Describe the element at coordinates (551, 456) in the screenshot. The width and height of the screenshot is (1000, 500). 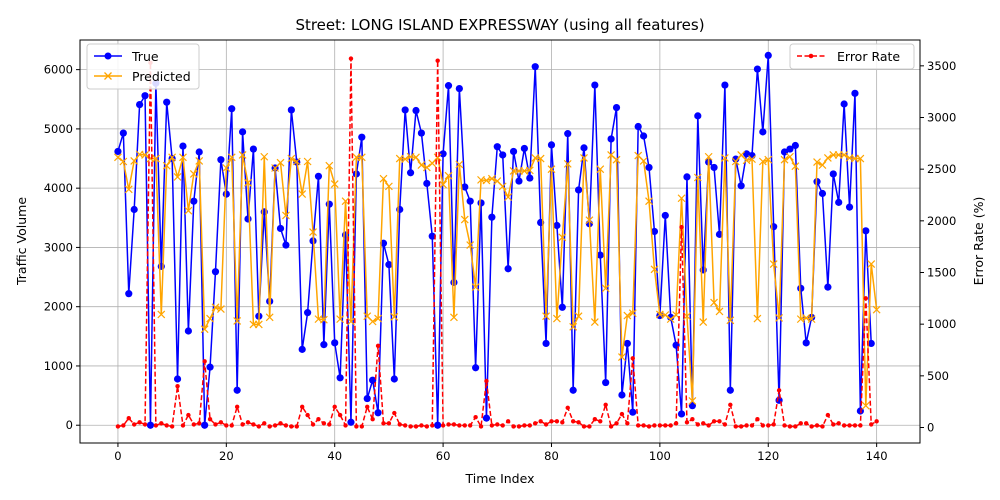
I see `x-tick-label: 80` at that location.